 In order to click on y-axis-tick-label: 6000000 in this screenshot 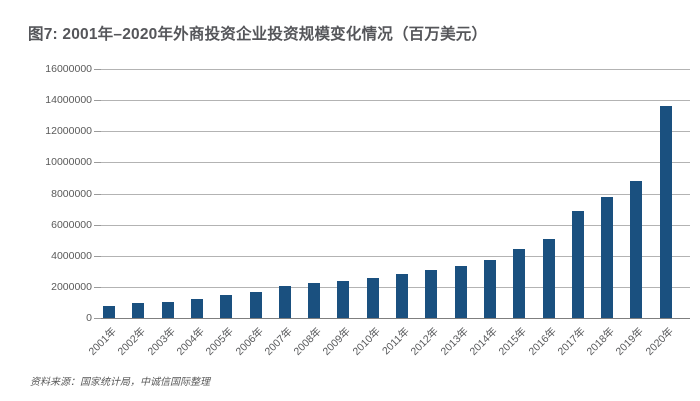, I will do `click(71, 224)`.